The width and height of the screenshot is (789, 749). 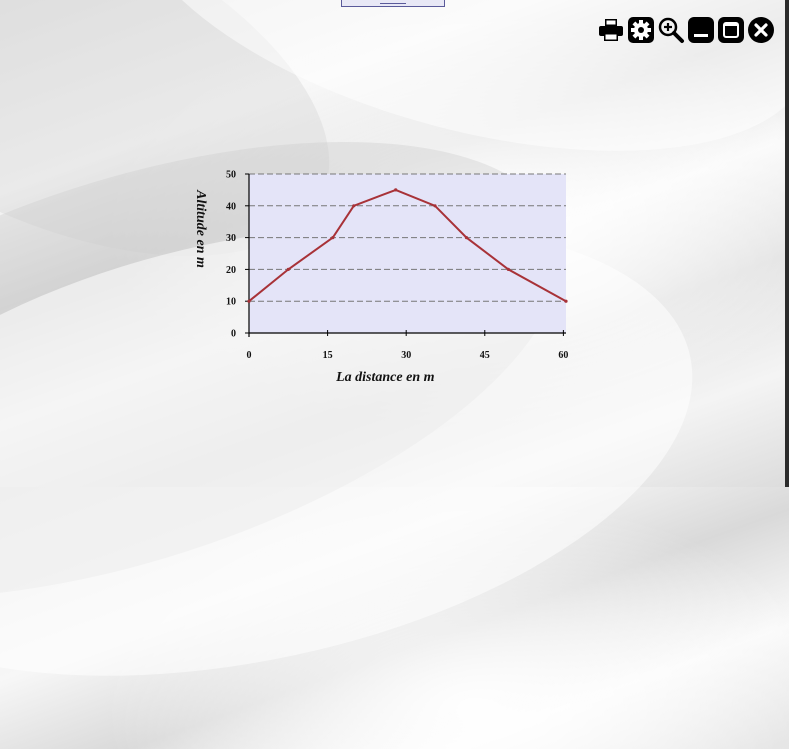 What do you see at coordinates (761, 30) in the screenshot?
I see `close-icon` at bounding box center [761, 30].